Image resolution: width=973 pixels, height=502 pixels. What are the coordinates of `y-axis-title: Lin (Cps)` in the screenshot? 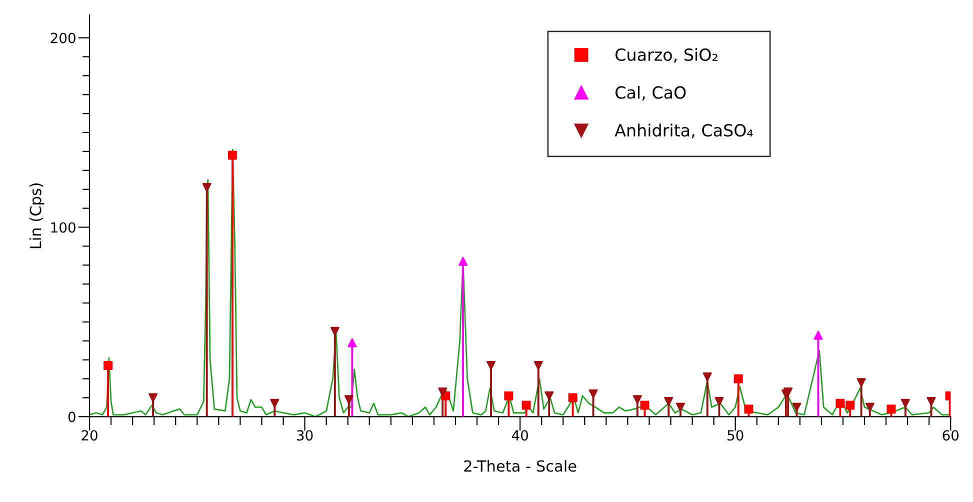 It's located at (36, 215).